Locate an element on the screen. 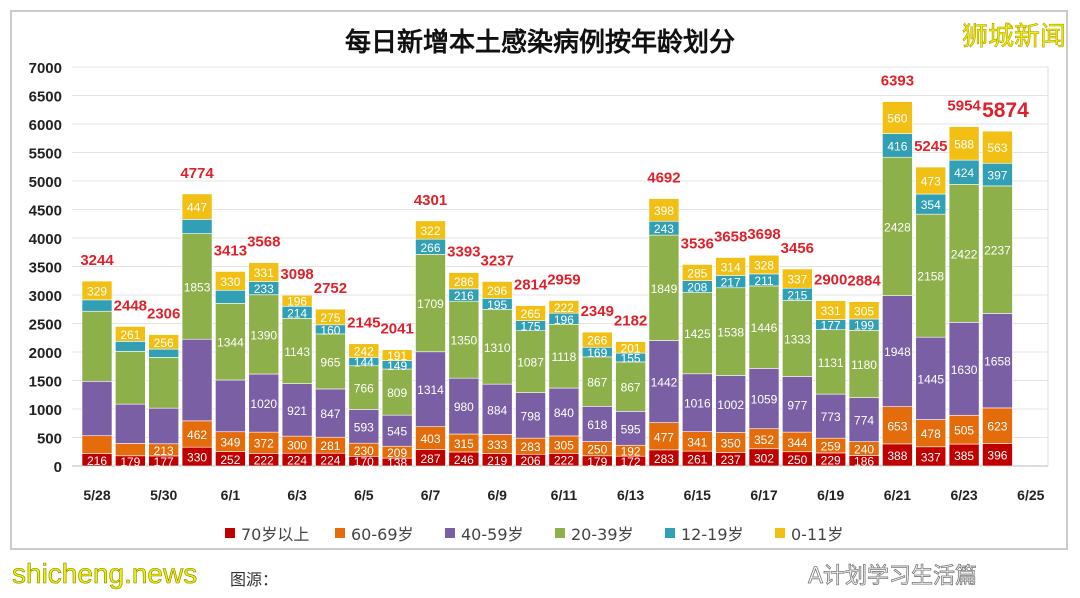  data-label: 1853 is located at coordinates (197, 287).